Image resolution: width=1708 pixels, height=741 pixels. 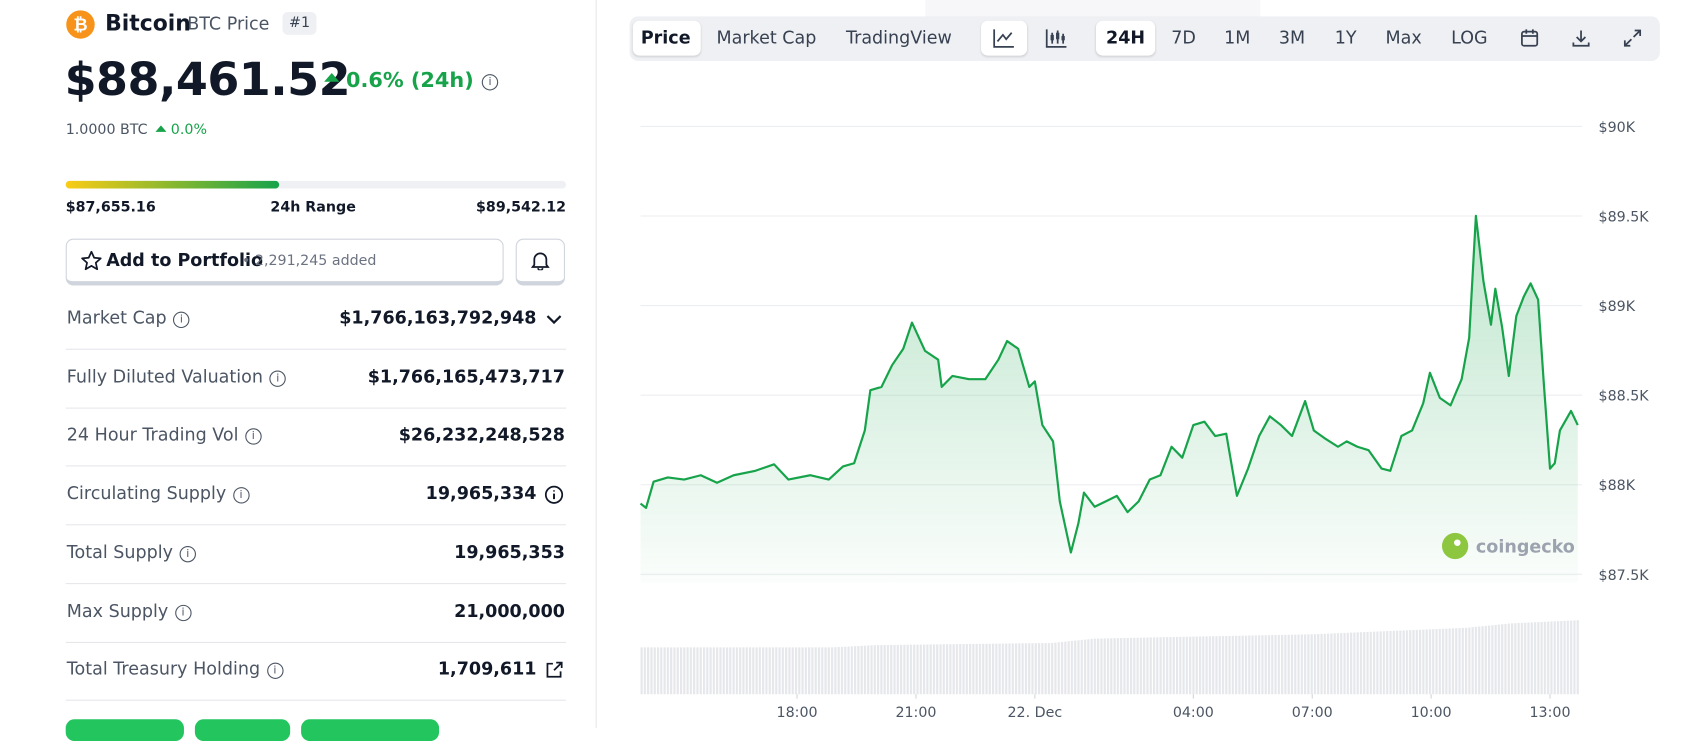 I want to click on price-change: 0.6% (24h), so click(x=409, y=80).